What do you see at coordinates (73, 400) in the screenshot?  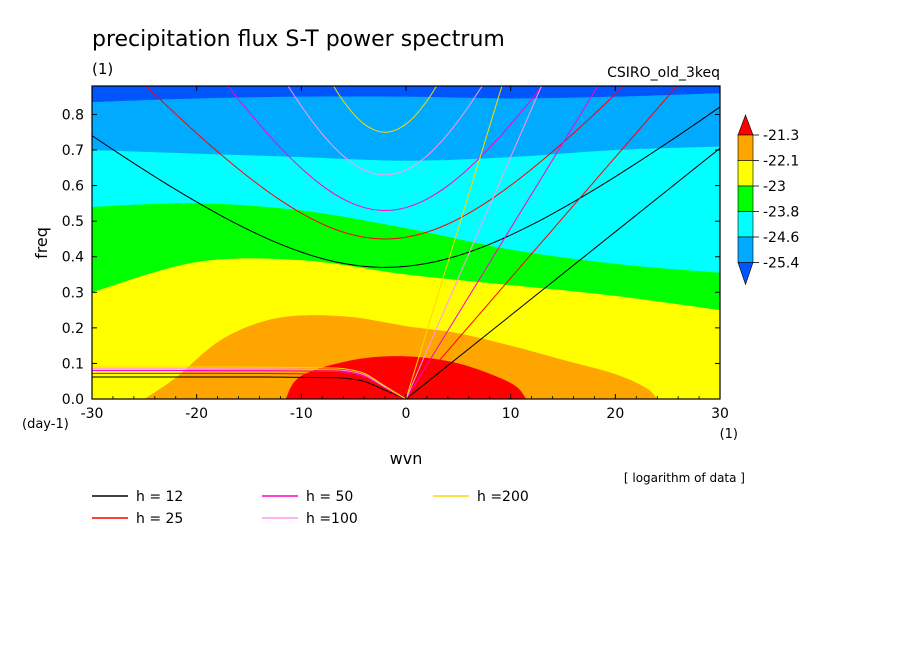 I see `y-tick-label: 0.0` at bounding box center [73, 400].